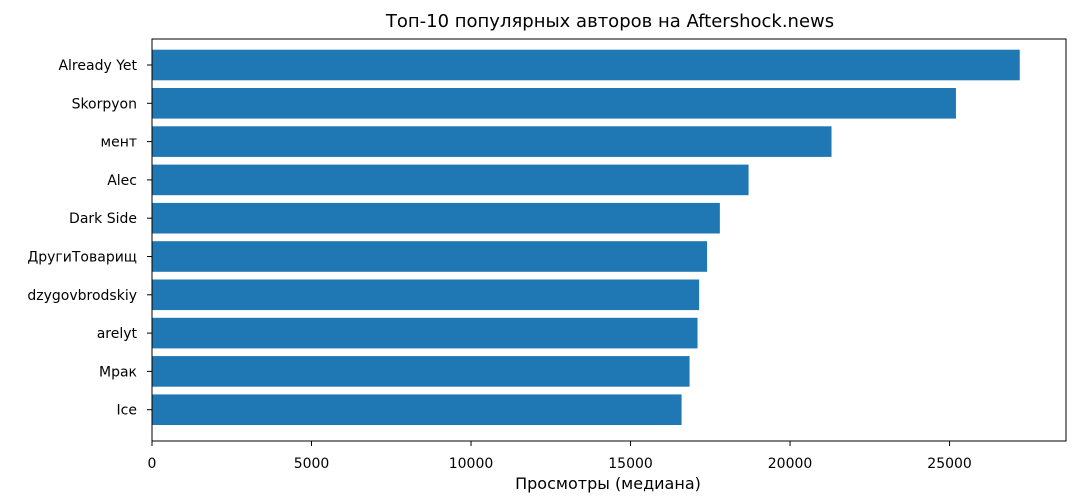 This screenshot has height=504, width=1080. I want to click on y-tick-label: ДругиТоварищ, so click(82, 258).